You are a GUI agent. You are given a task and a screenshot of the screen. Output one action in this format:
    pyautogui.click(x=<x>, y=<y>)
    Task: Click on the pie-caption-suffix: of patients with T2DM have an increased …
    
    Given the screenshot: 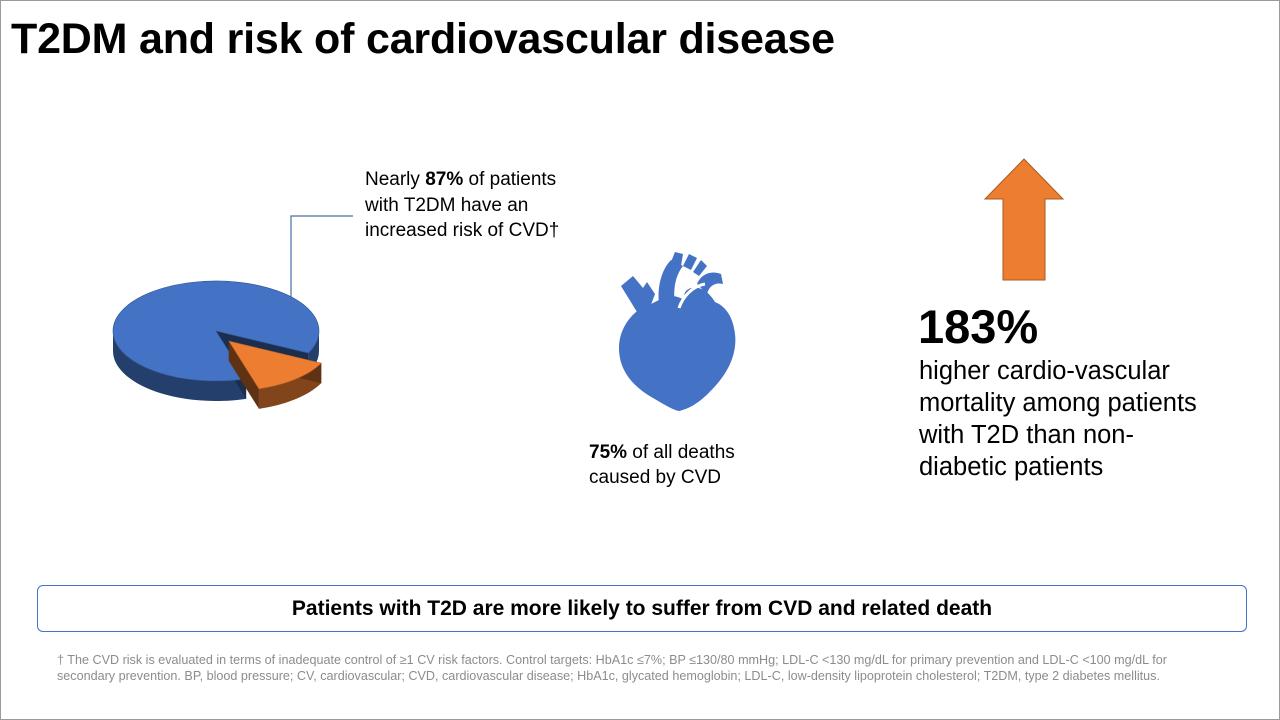 What is the action you would take?
    pyautogui.click(x=462, y=205)
    